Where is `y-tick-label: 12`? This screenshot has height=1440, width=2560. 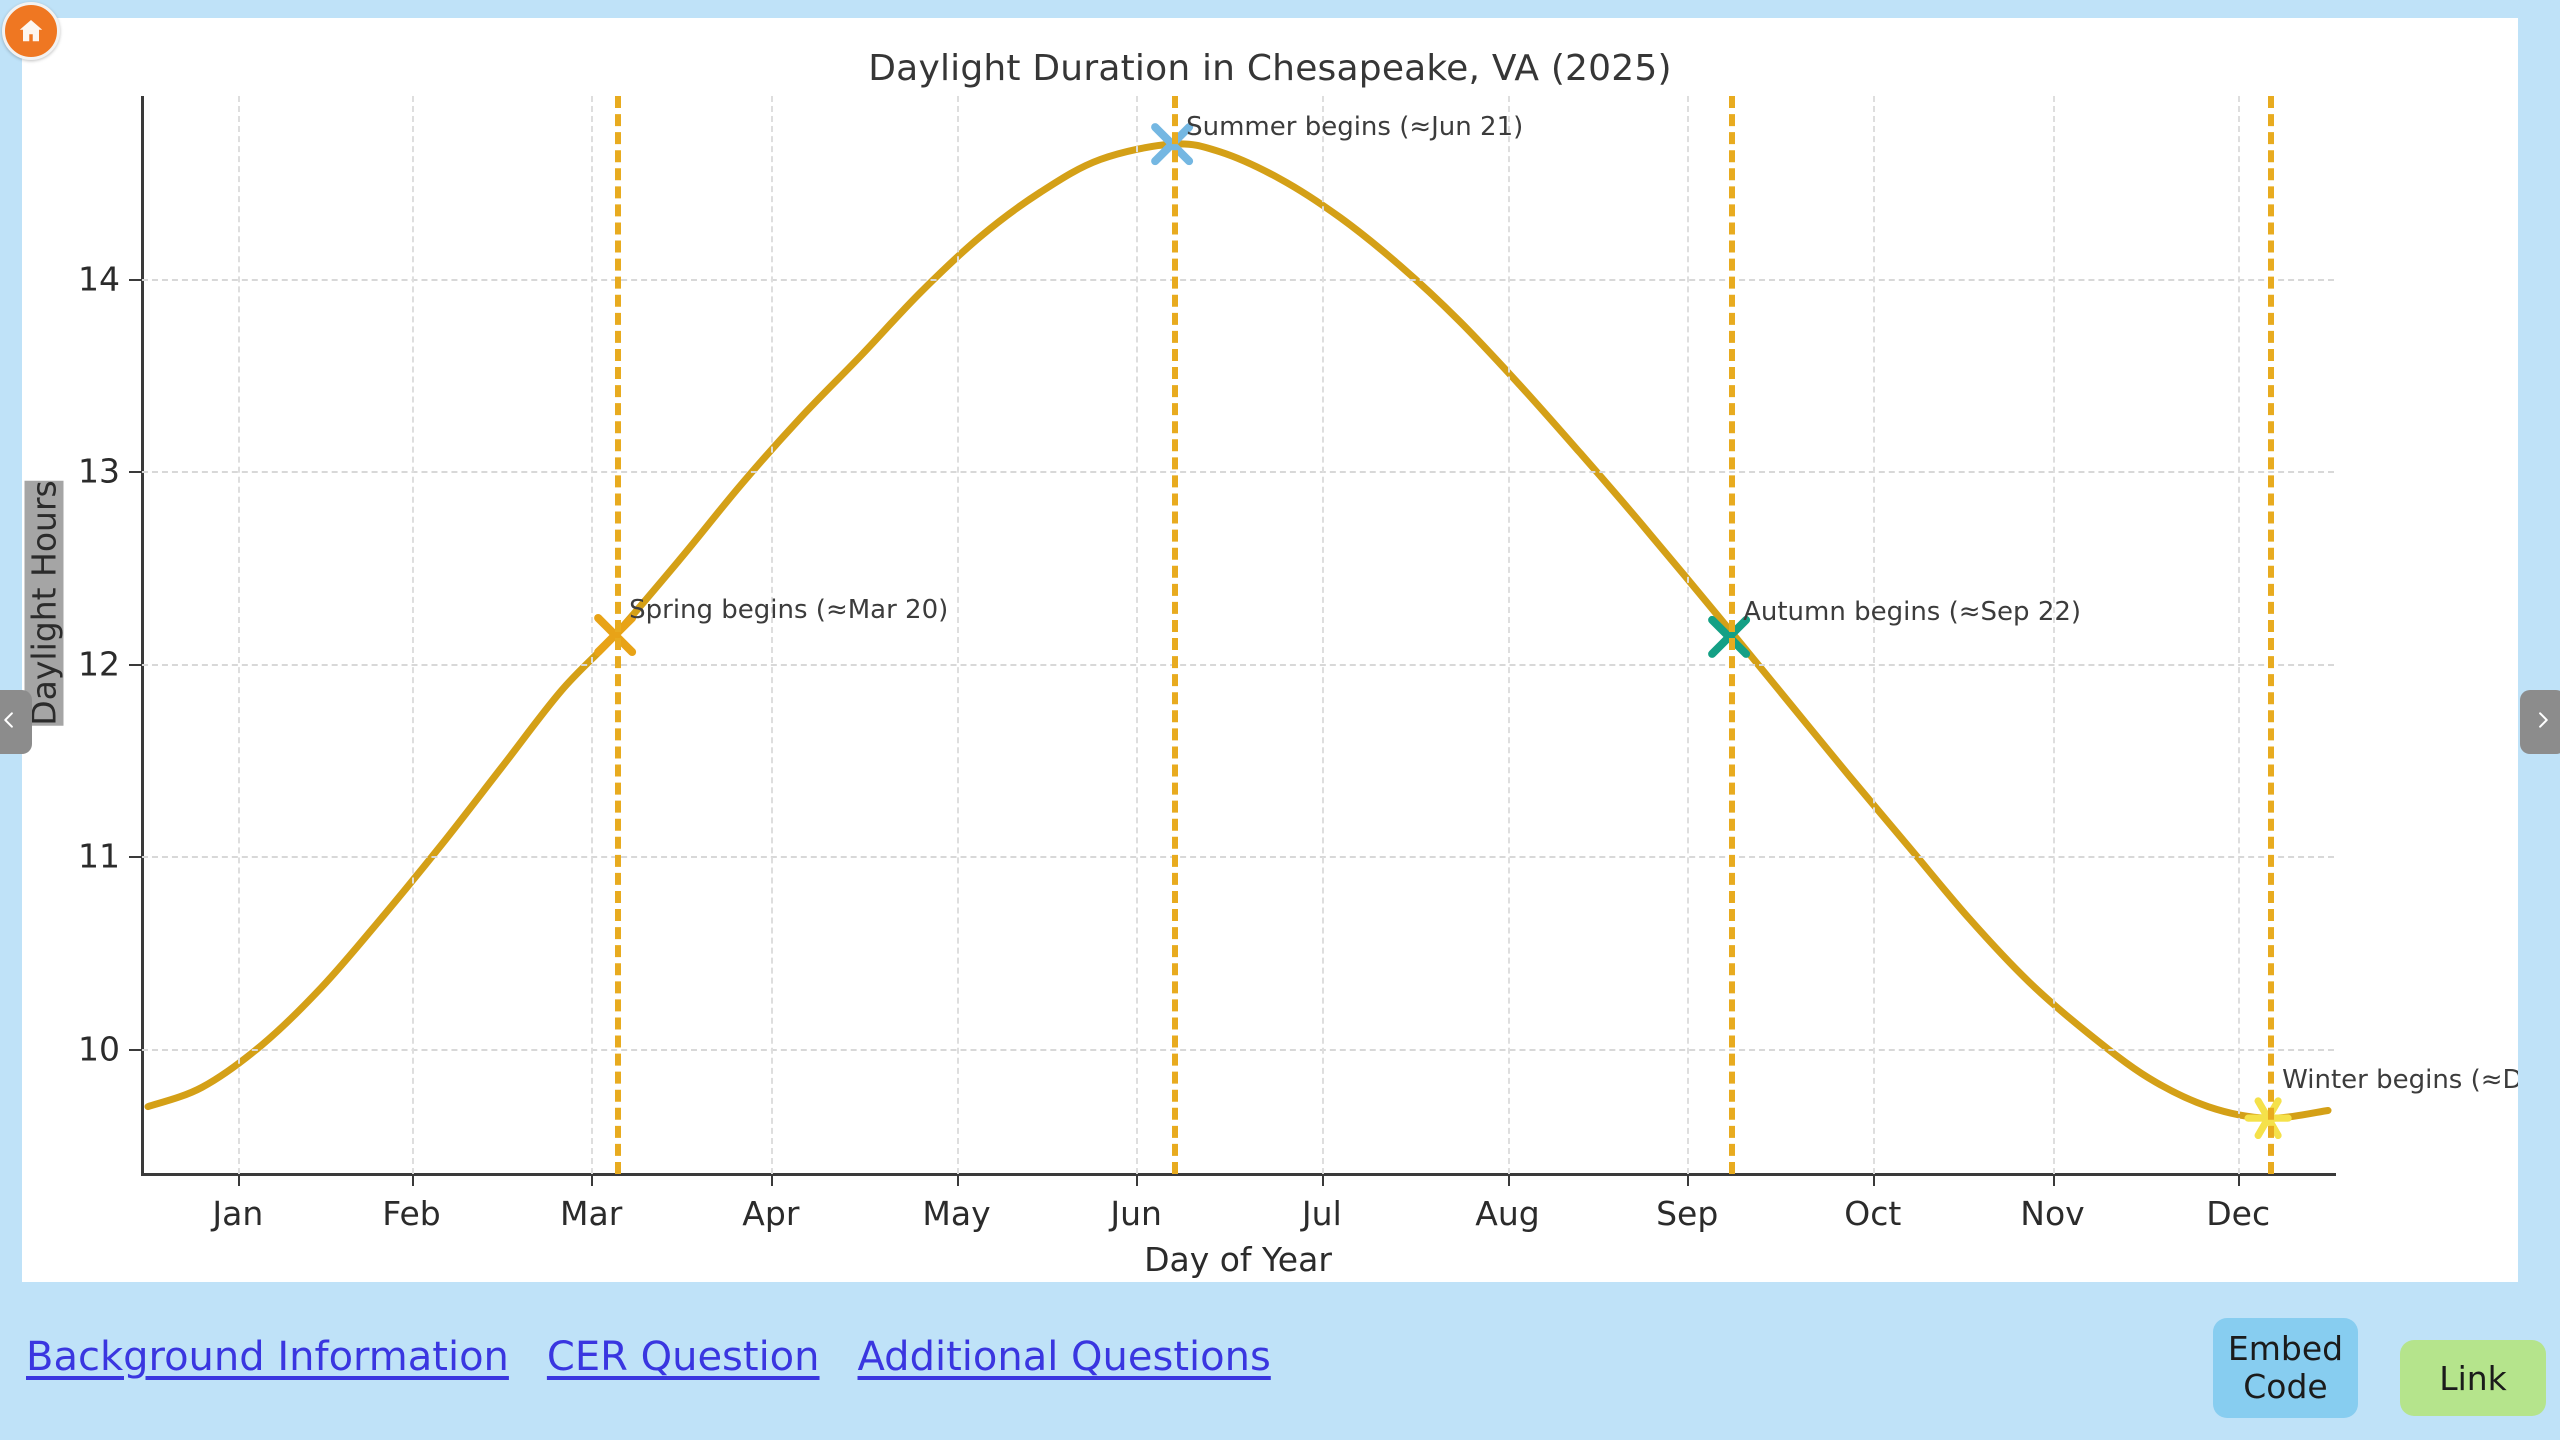
y-tick-label: 12 is located at coordinates (99, 664).